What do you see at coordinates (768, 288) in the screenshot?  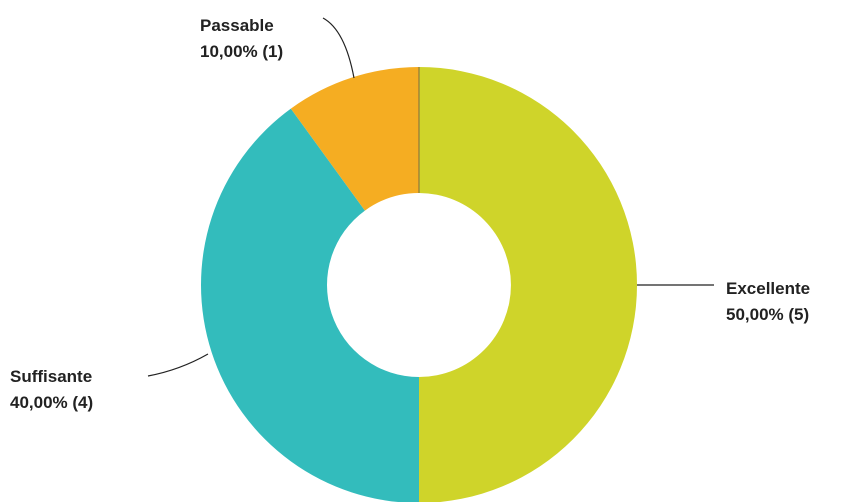 I see `label-excellente-name: Excellente` at bounding box center [768, 288].